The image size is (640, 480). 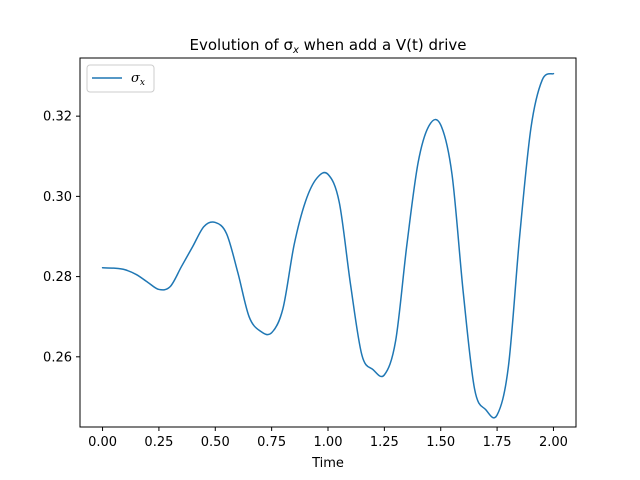 What do you see at coordinates (242, 45) in the screenshot?
I see `chart-title-main: Evolution of σ` at bounding box center [242, 45].